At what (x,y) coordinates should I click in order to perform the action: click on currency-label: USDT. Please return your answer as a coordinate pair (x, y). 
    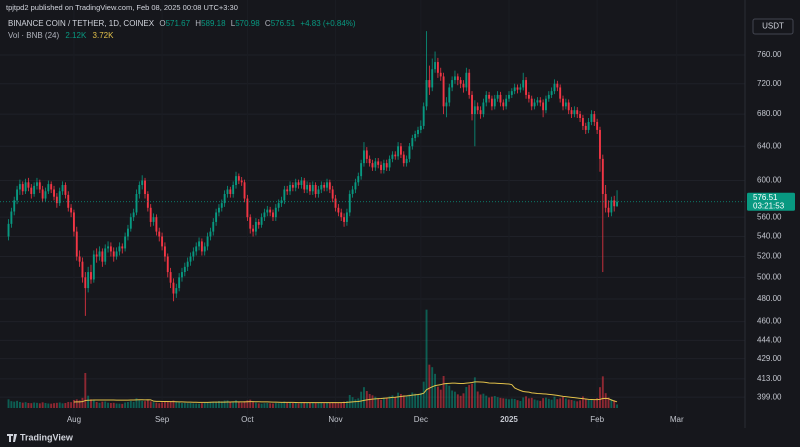
    Looking at the image, I should click on (773, 26).